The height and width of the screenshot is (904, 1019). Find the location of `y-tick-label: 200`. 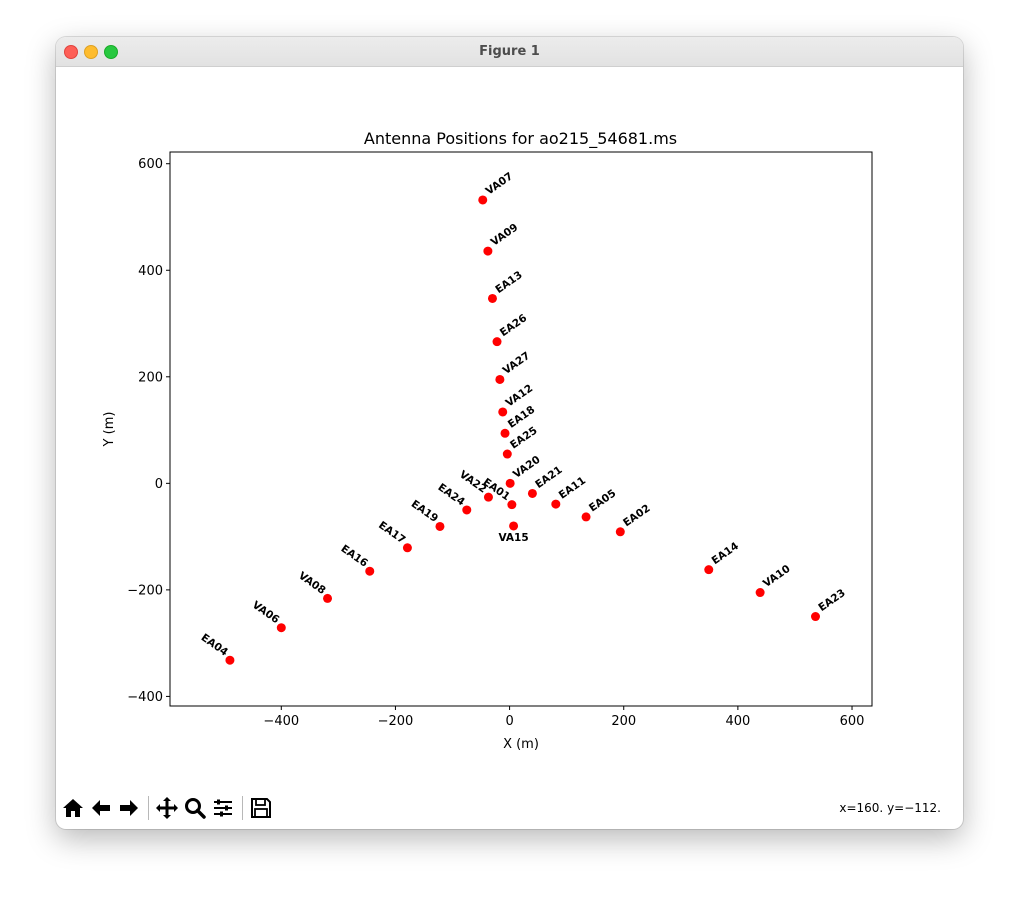

y-tick-label: 200 is located at coordinates (150, 377).